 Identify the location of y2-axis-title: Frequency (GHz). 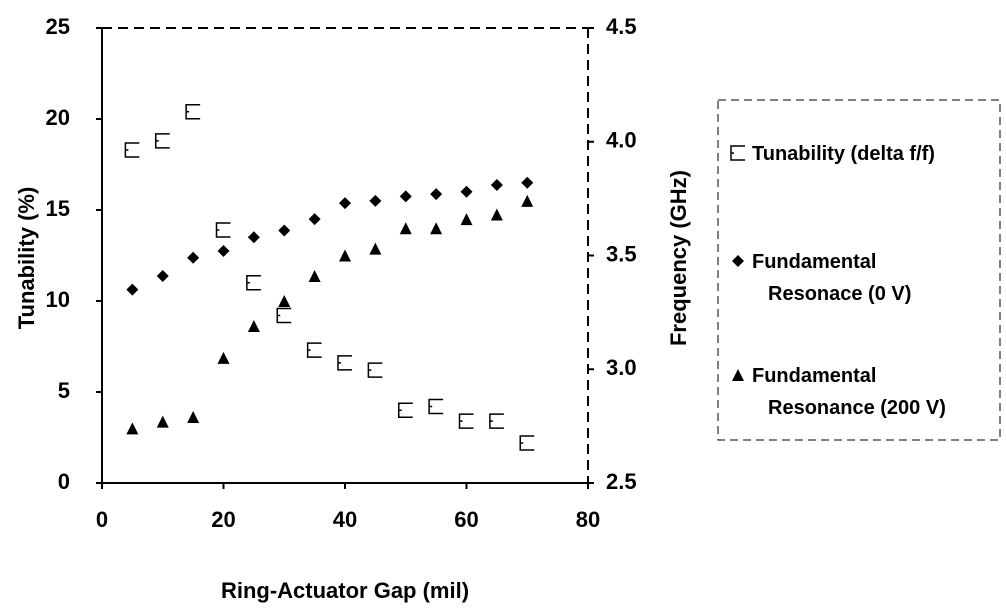
(678, 258).